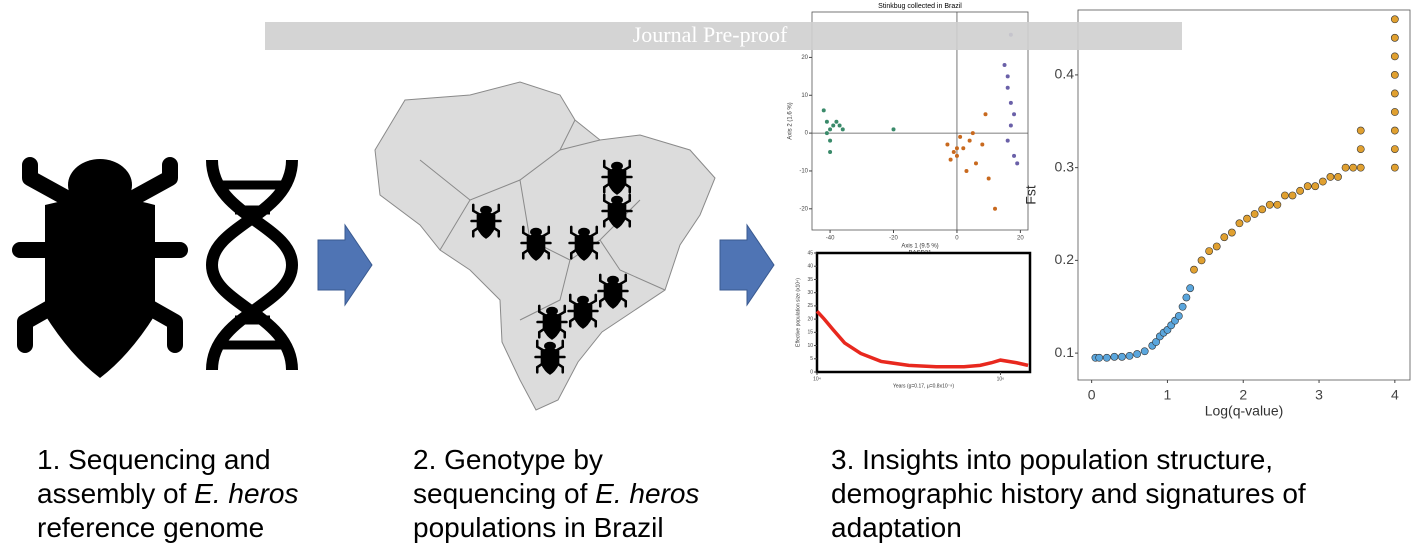 The width and height of the screenshot is (1428, 550). I want to click on caption-text: populations in Brazil, so click(538, 527).